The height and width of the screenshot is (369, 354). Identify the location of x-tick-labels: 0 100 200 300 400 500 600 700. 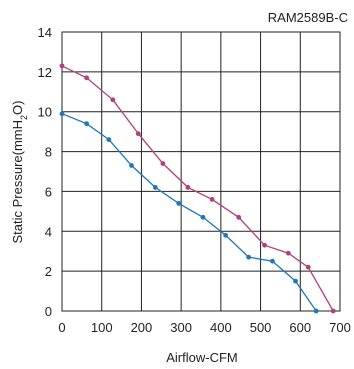
(204, 327).